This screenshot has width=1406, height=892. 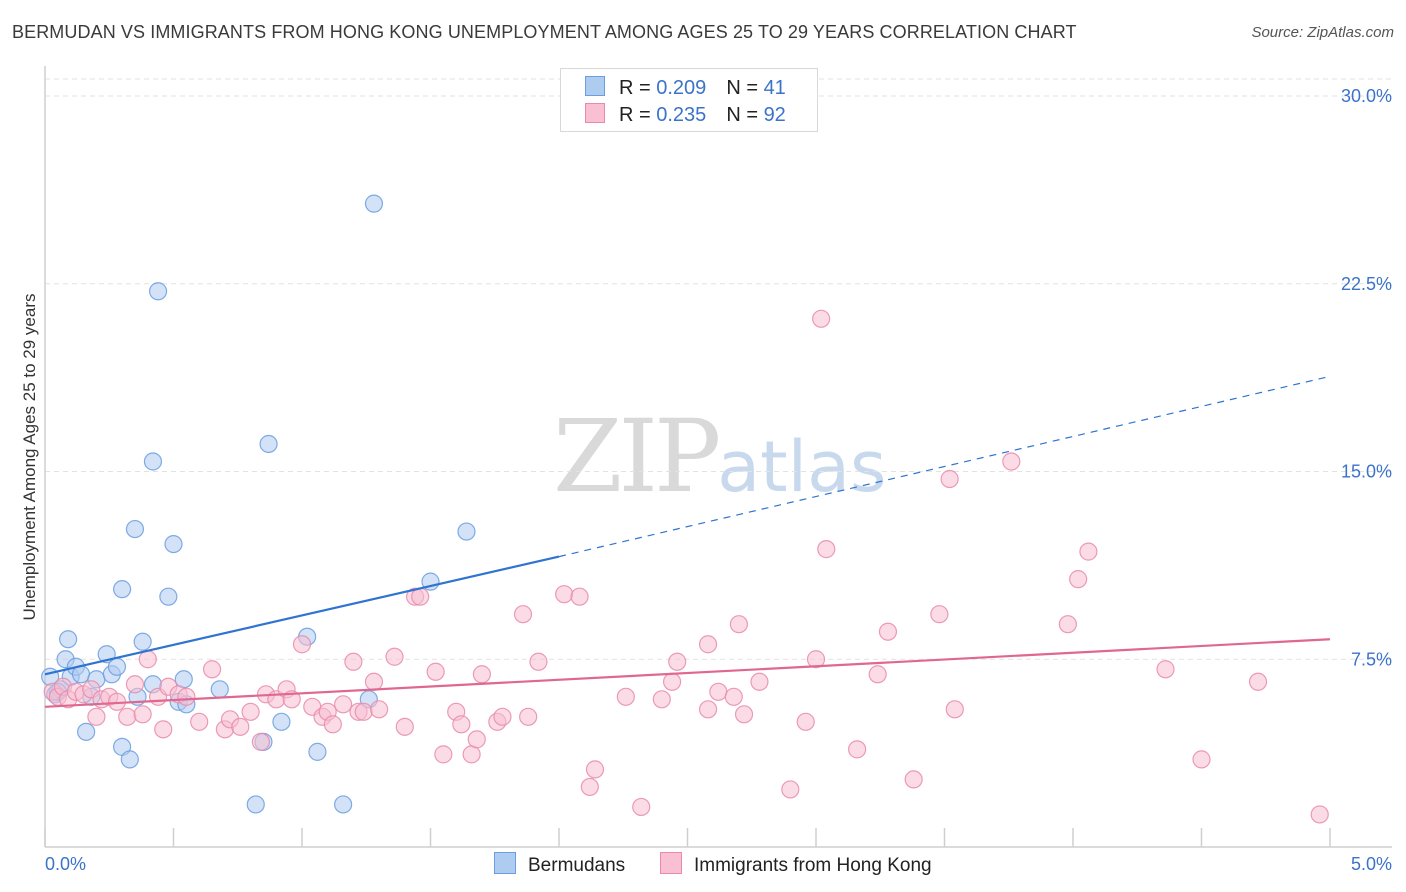 I want to click on hong-kong-trend-line, so click(x=687, y=673).